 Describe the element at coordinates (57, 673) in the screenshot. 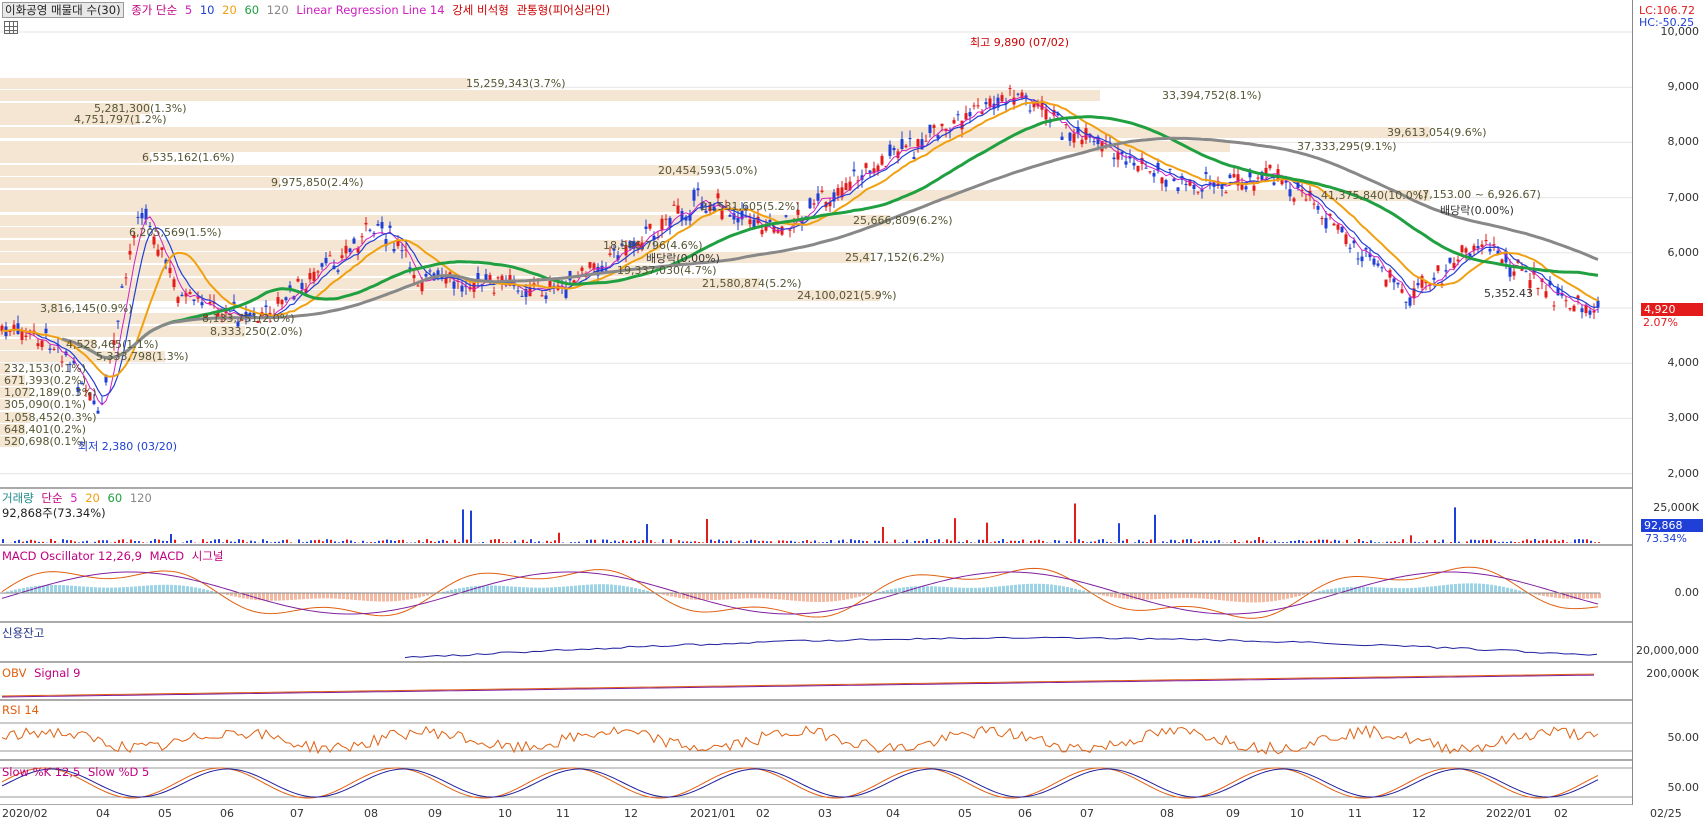

I see `obv-signal: Signal 9` at that location.